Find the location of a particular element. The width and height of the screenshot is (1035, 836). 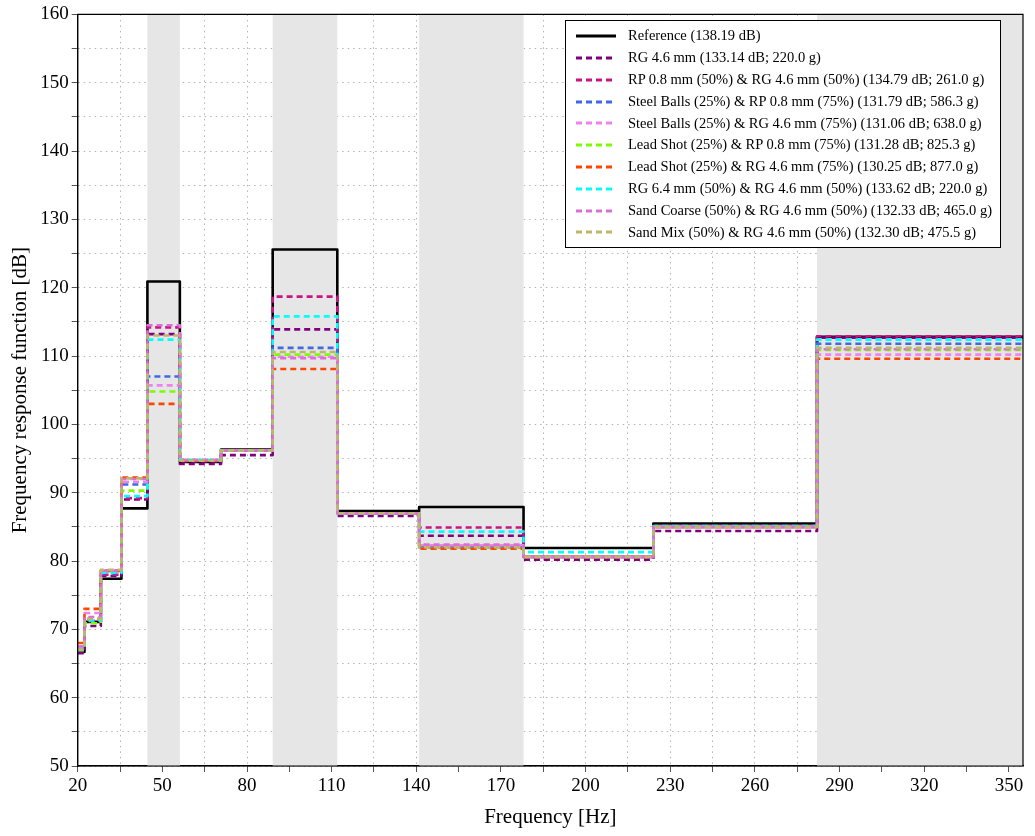

x-tick-label: 50 is located at coordinates (162, 785).